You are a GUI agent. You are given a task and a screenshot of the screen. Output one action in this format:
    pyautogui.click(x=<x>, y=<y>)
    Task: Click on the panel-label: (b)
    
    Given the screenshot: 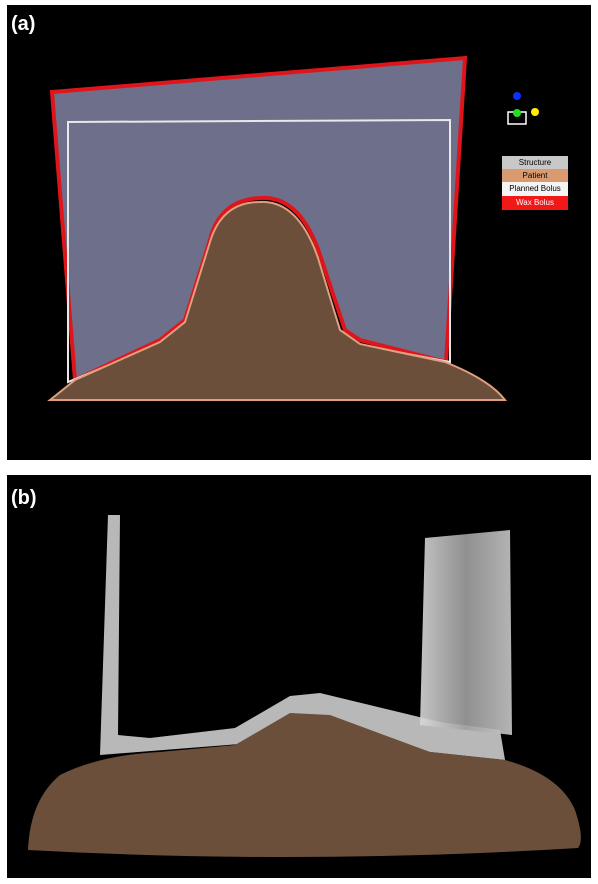 What is the action you would take?
    pyautogui.click(x=24, y=498)
    